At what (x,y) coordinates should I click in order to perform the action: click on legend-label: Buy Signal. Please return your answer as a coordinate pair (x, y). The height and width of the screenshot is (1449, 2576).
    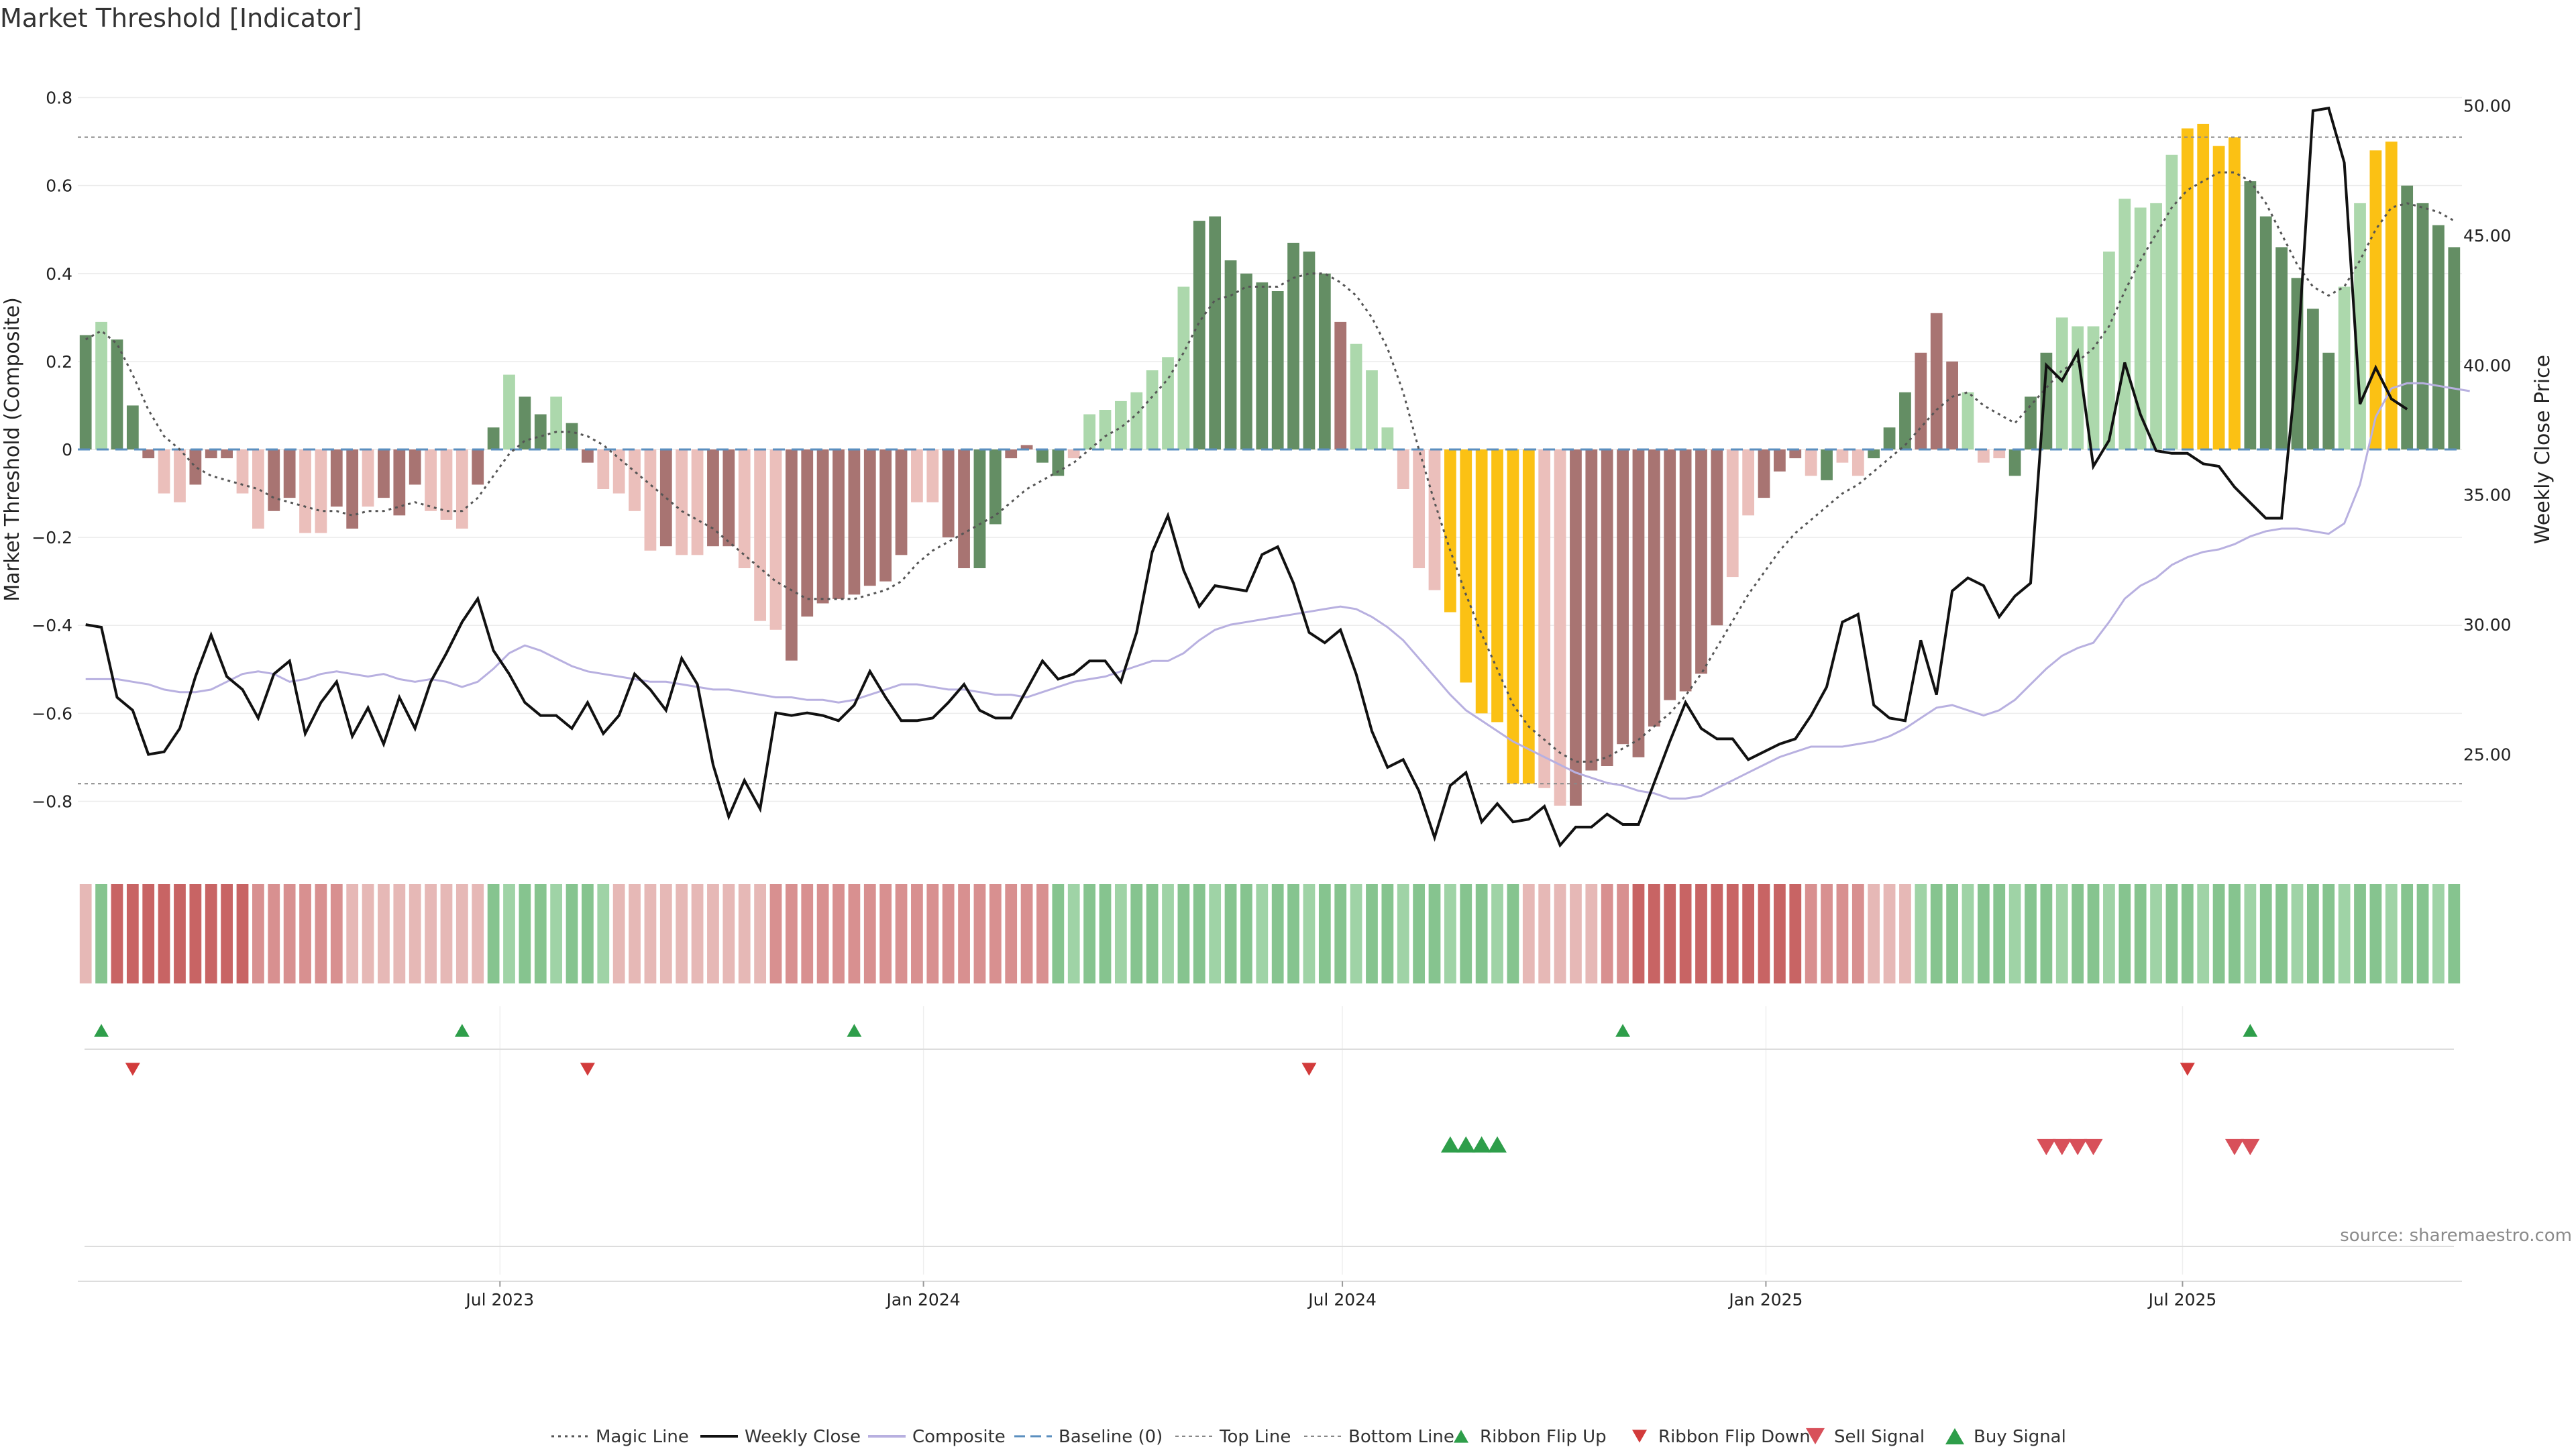
    Looking at the image, I should click on (2020, 1437).